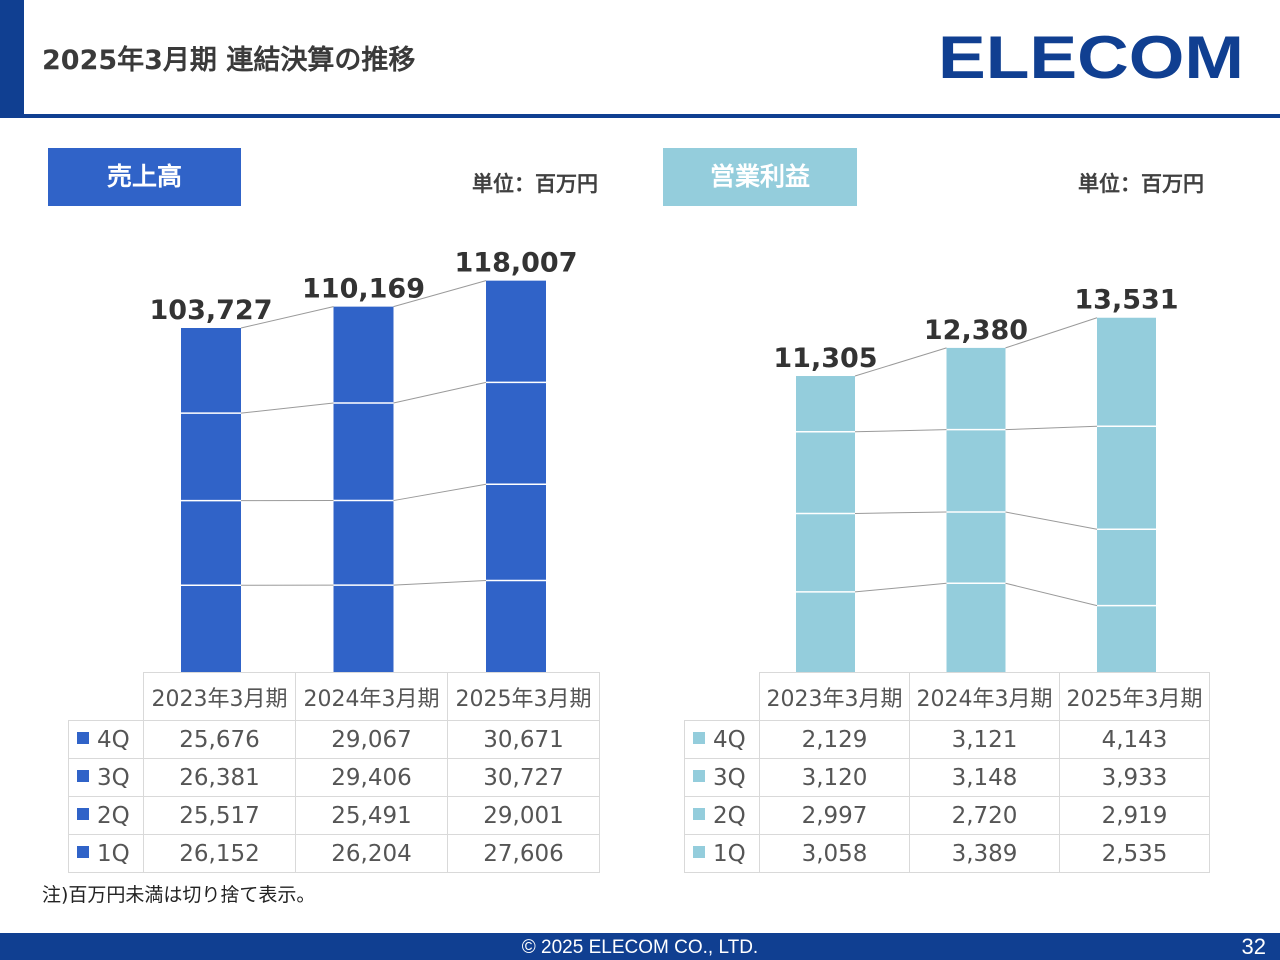  I want to click on table-row: 1Q 26,152 26,204 27,606, so click(334, 853).